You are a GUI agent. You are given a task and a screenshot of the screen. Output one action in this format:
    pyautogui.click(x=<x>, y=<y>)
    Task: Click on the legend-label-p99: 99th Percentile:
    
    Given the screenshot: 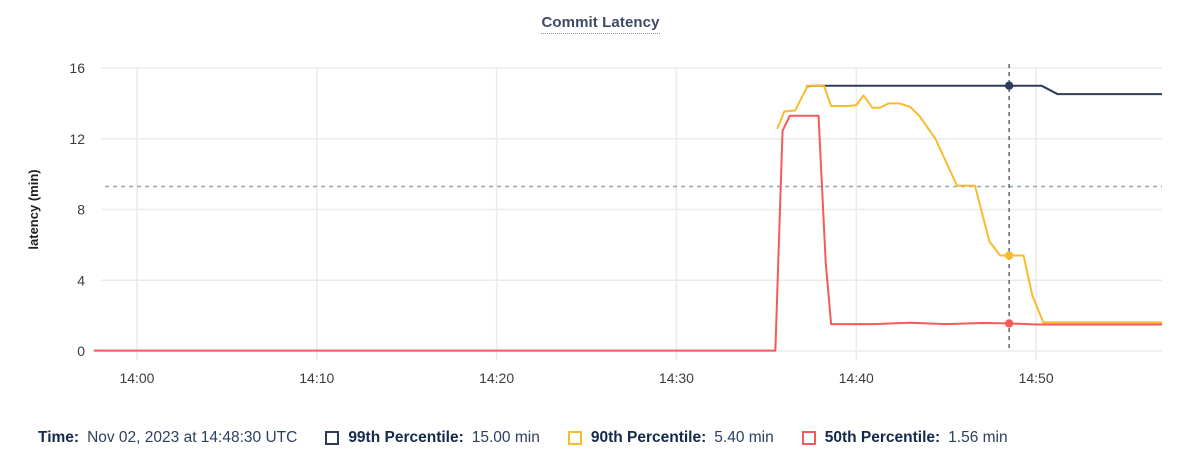 What is the action you would take?
    pyautogui.click(x=406, y=437)
    